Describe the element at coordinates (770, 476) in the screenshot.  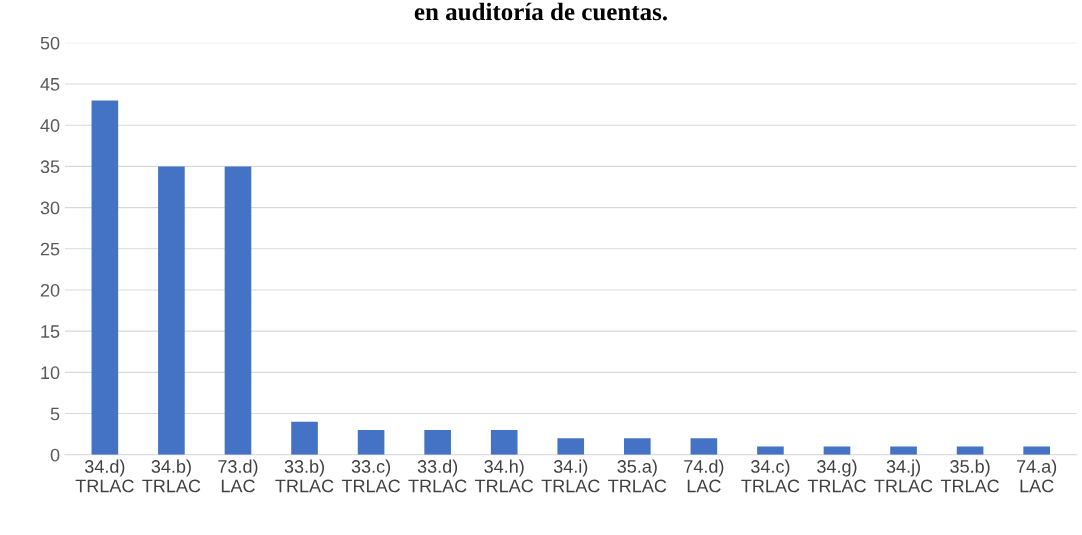
I see `x-tick-label: 34.c) TRLAC` at that location.